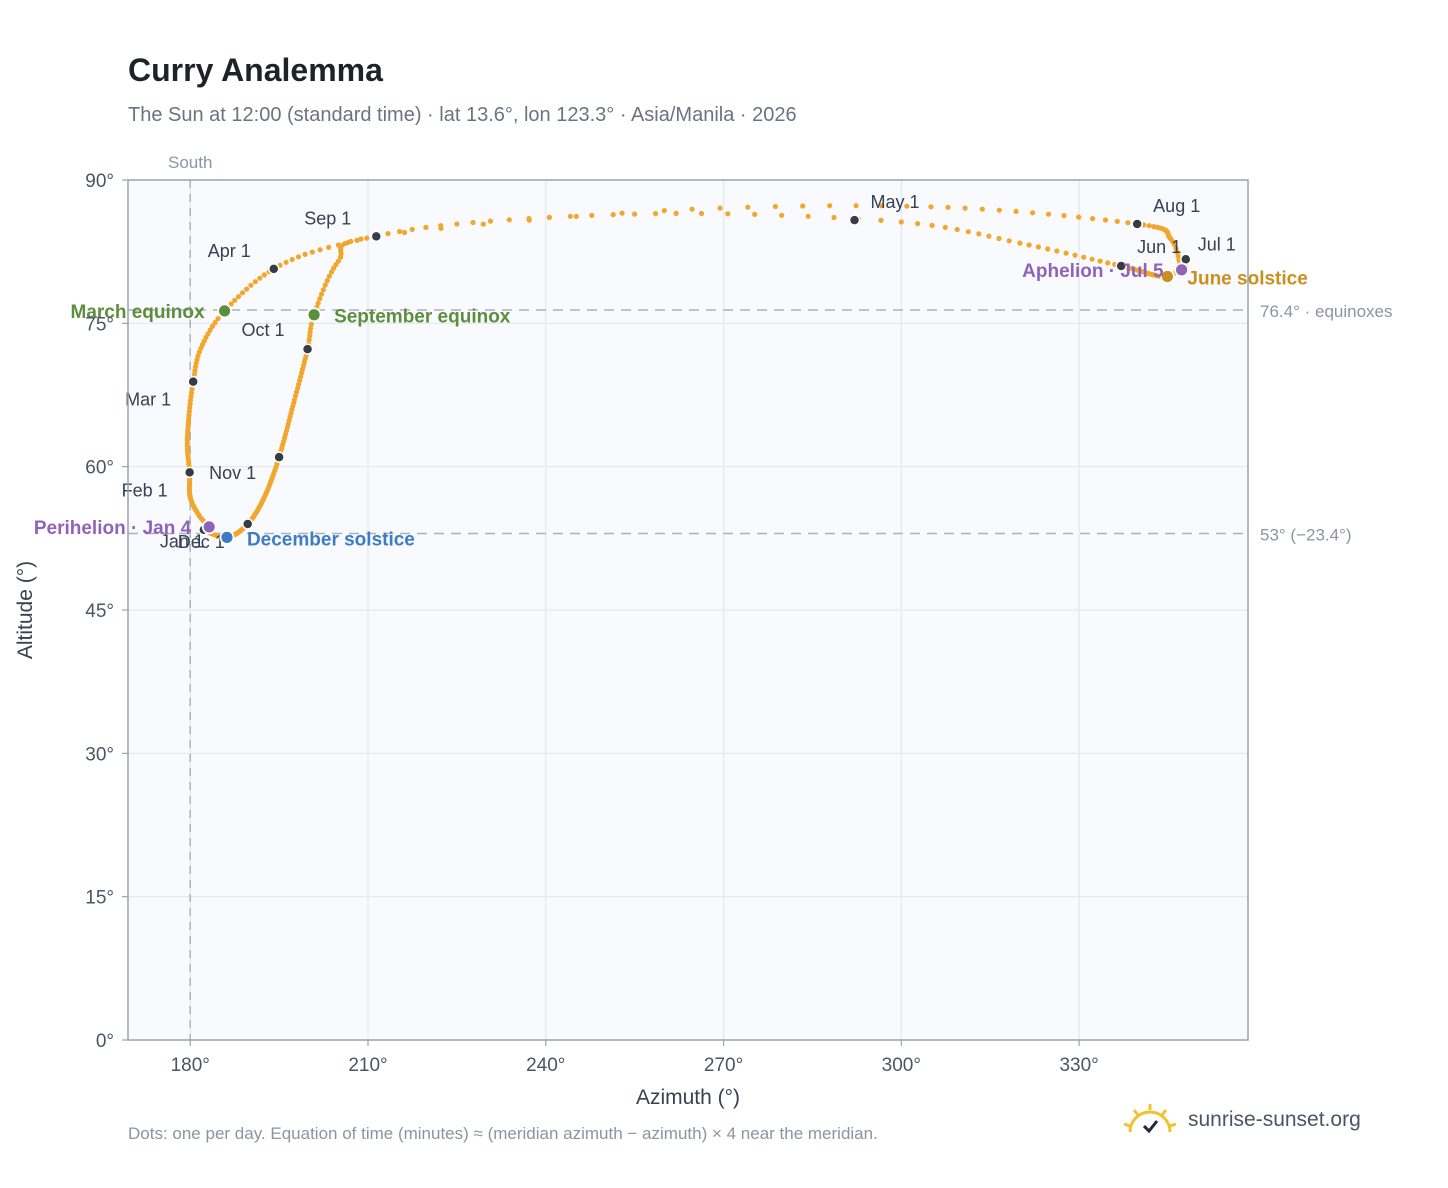 The image size is (1448, 1188). Describe the element at coordinates (1306, 535) in the screenshot. I see `altitude-reference-label: 53° (−23.4°)` at that location.